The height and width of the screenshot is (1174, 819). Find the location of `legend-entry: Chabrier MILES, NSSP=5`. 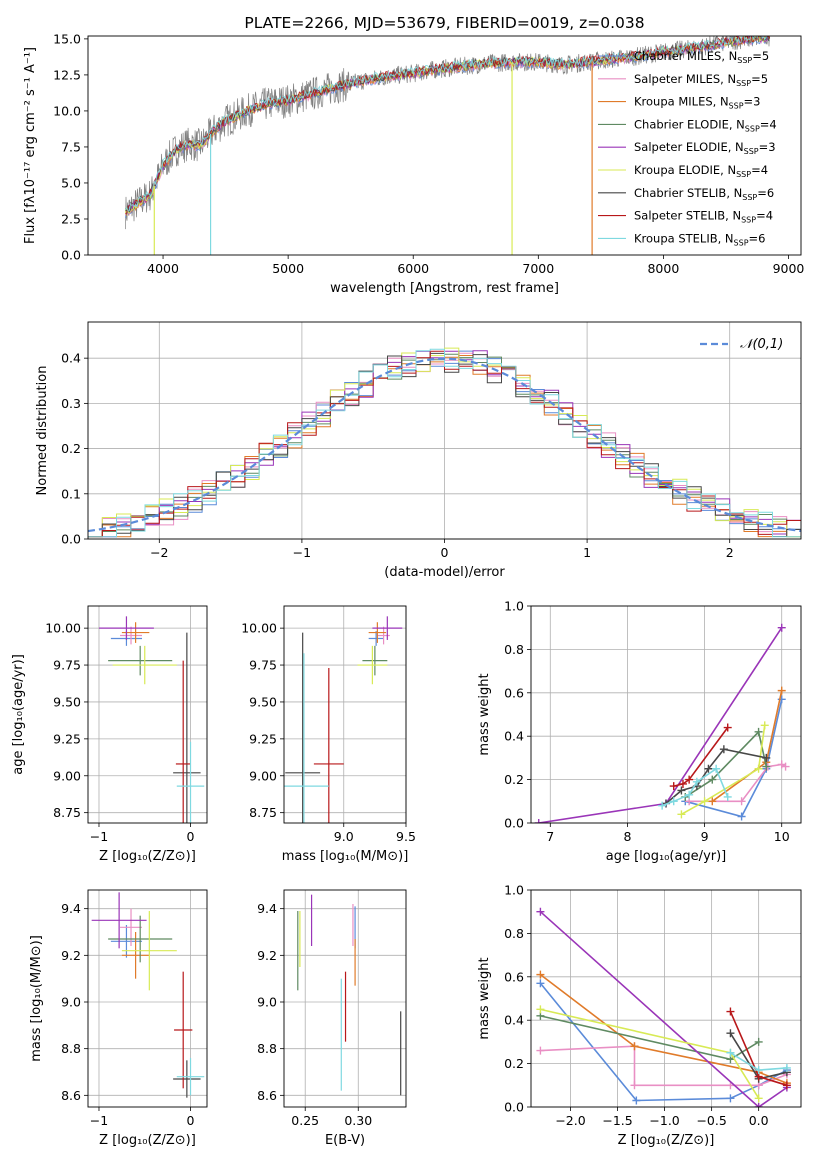

legend-entry: Chabrier MILES, NSSP=5 is located at coordinates (701, 57).